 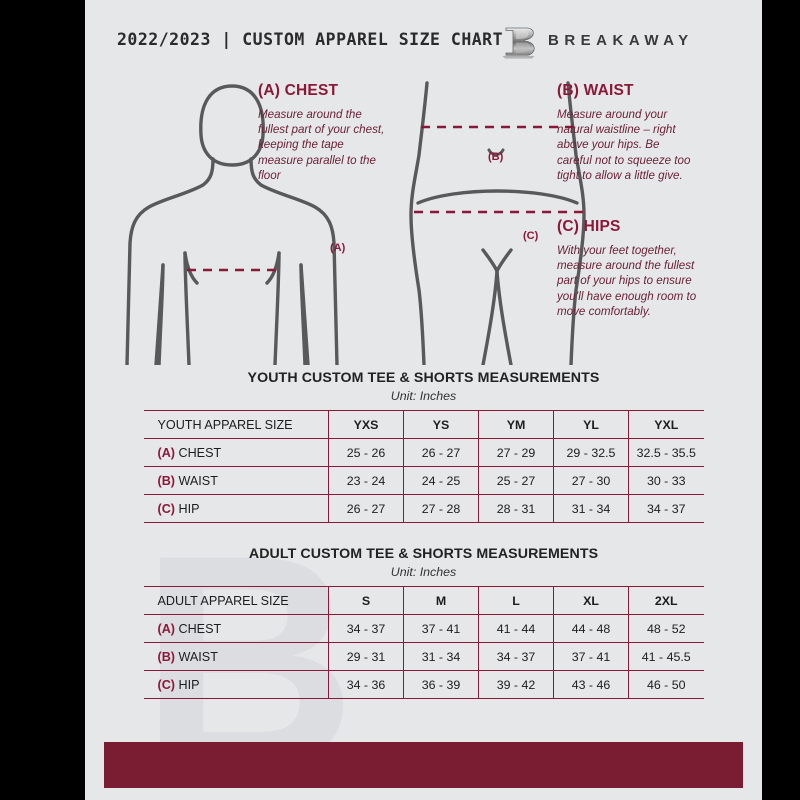 I want to click on youth-size-header-ym: YM, so click(x=516, y=424).